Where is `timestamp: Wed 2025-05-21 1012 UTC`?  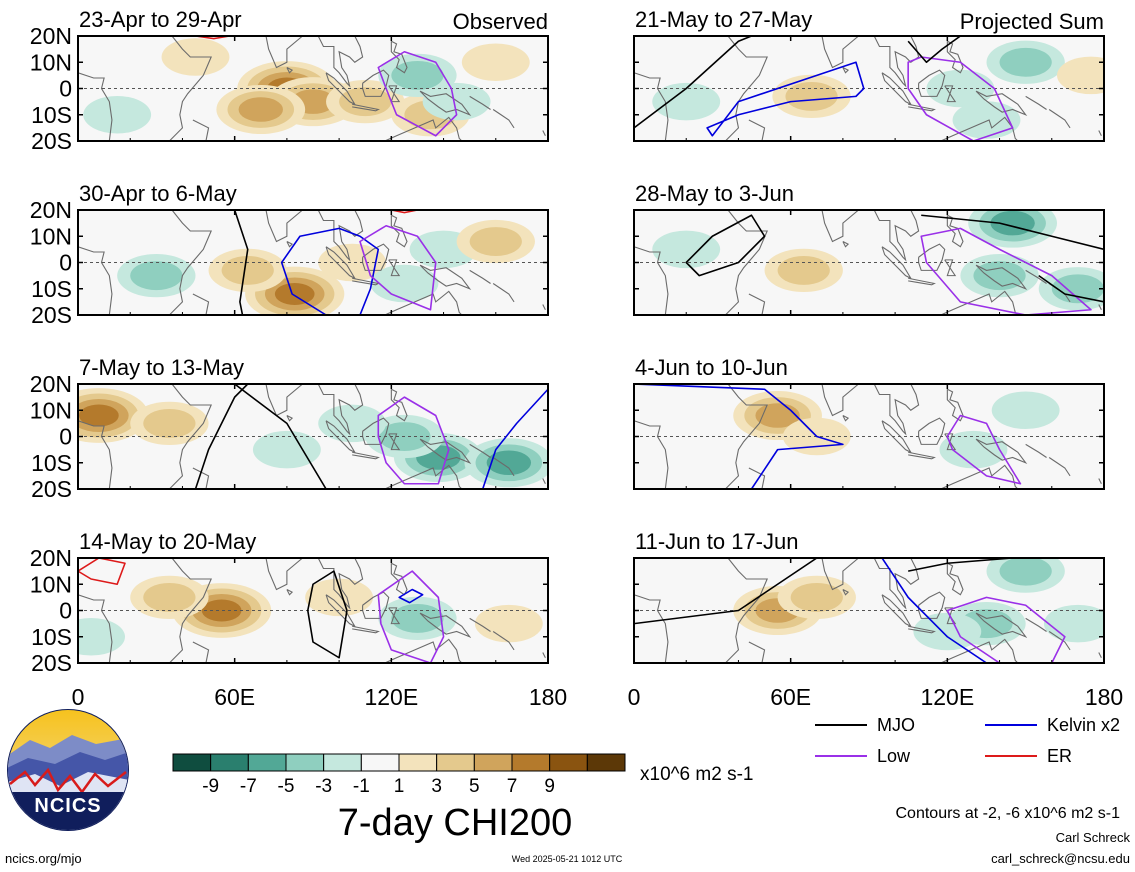
timestamp: Wed 2025-05-21 1012 UTC is located at coordinates (567, 859).